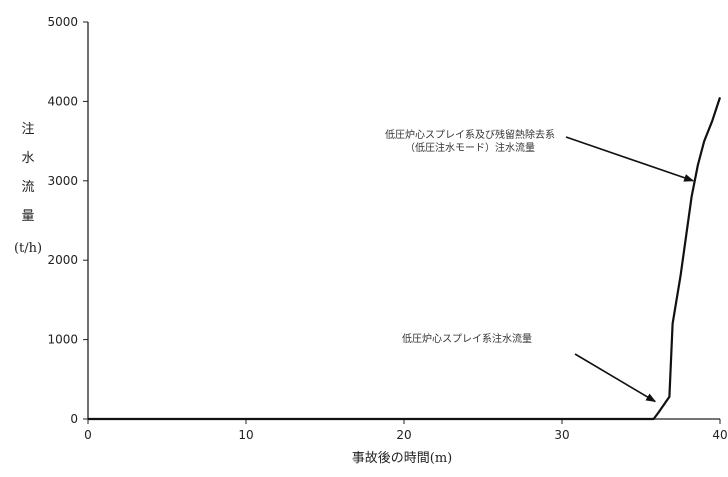 Image resolution: width=728 pixels, height=477 pixels. What do you see at coordinates (62, 260) in the screenshot?
I see `y-tick-label: 2000` at bounding box center [62, 260].